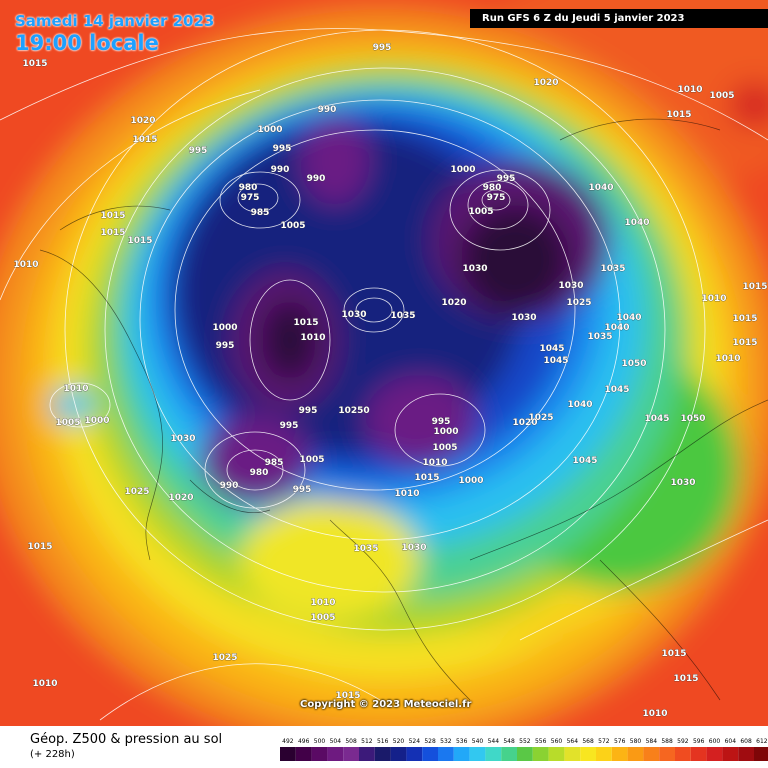  I want to click on legend-value: 532, so click(446, 741).